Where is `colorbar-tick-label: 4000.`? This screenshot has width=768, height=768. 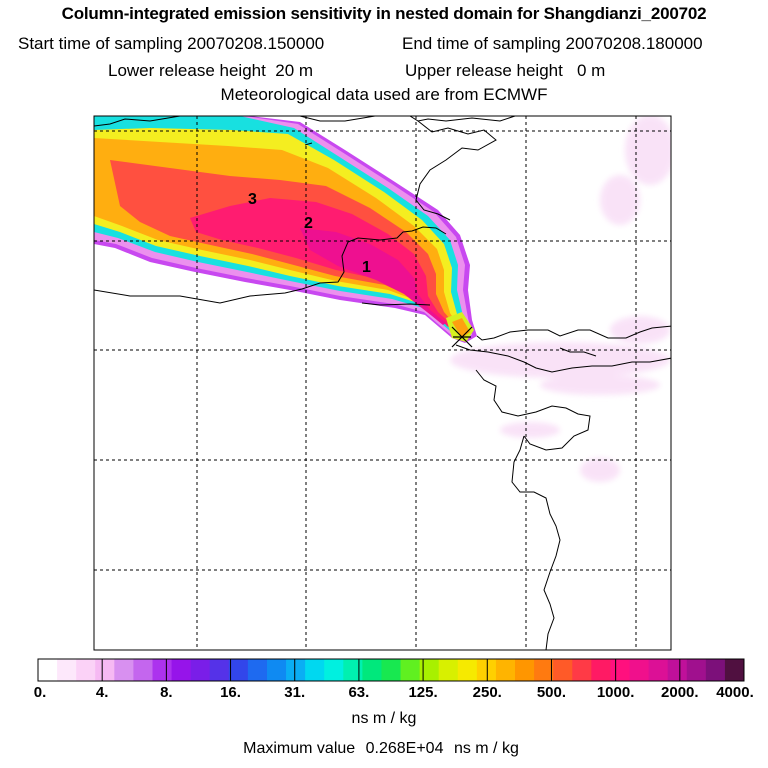
colorbar-tick-label: 4000. is located at coordinates (735, 692).